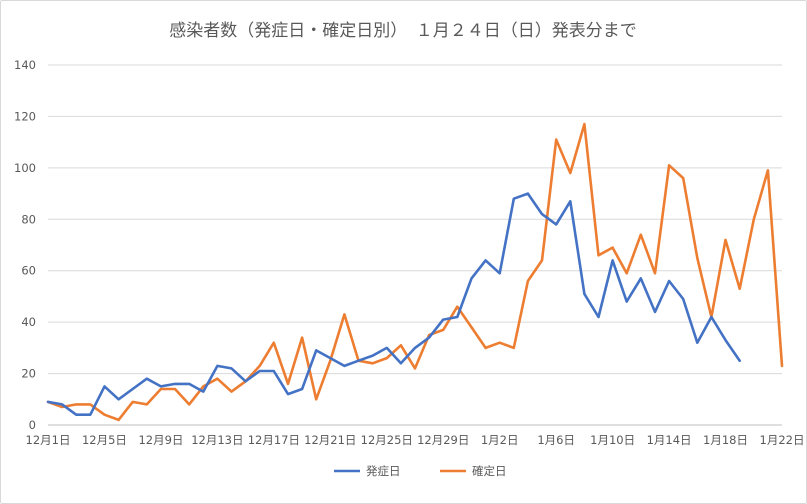 This screenshot has width=807, height=504. What do you see at coordinates (330, 440) in the screenshot?
I see `x-tick-label: 12月21日` at bounding box center [330, 440].